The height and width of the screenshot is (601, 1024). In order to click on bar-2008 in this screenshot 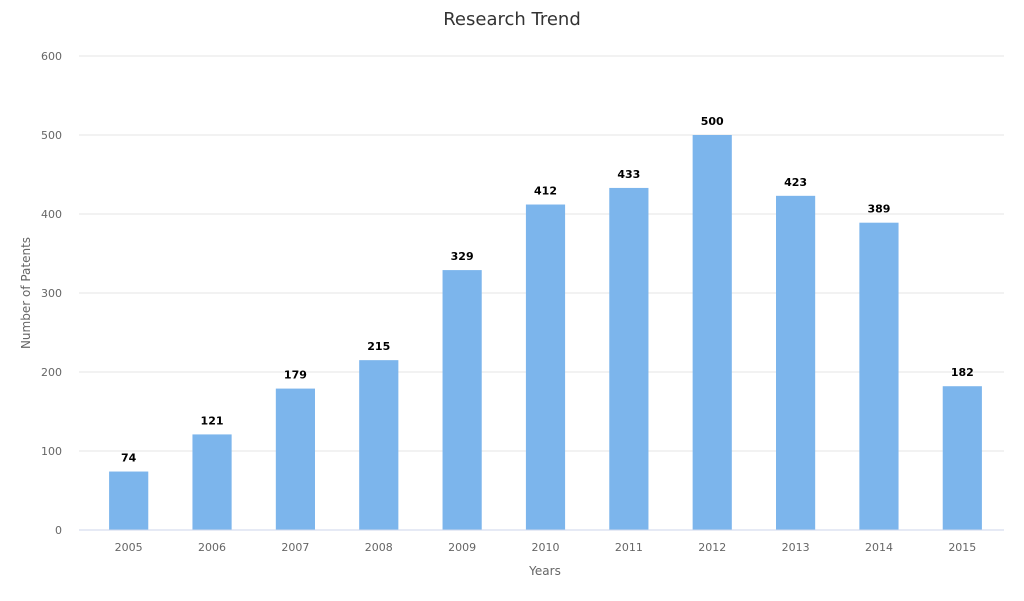, I will do `click(379, 445)`.